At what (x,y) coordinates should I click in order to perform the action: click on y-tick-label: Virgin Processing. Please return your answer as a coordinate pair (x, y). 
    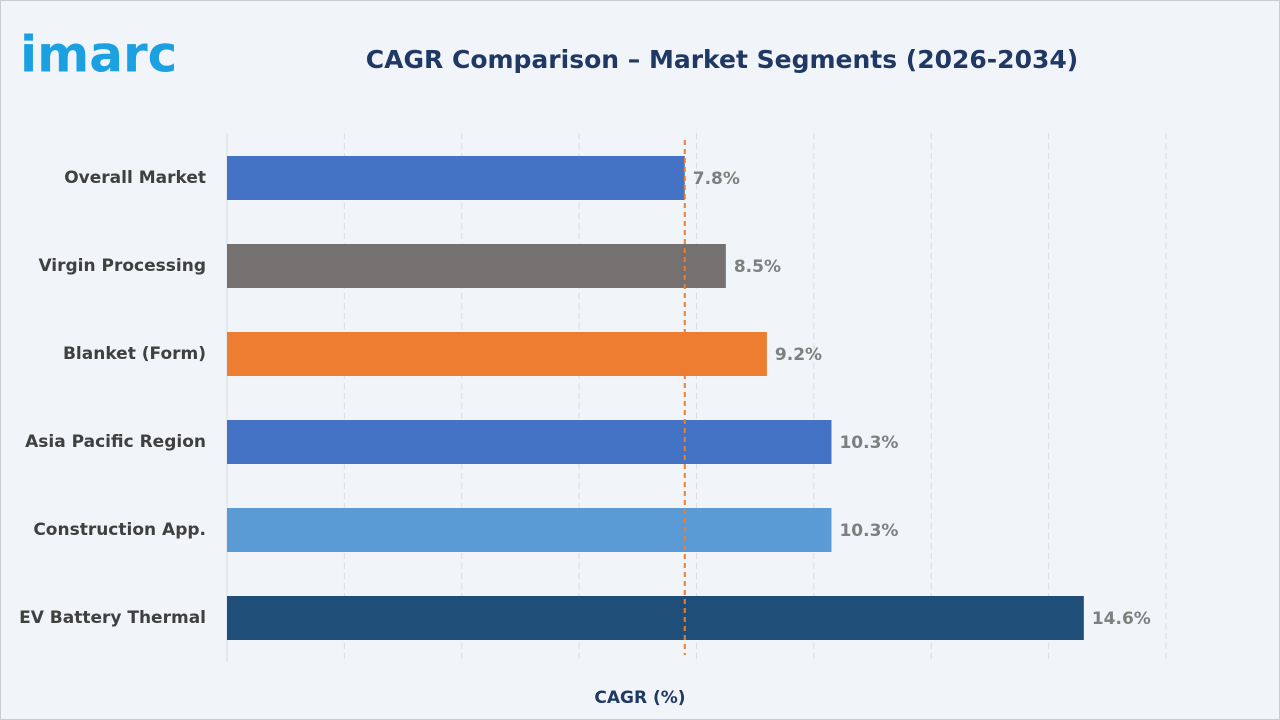
    Looking at the image, I should click on (122, 266).